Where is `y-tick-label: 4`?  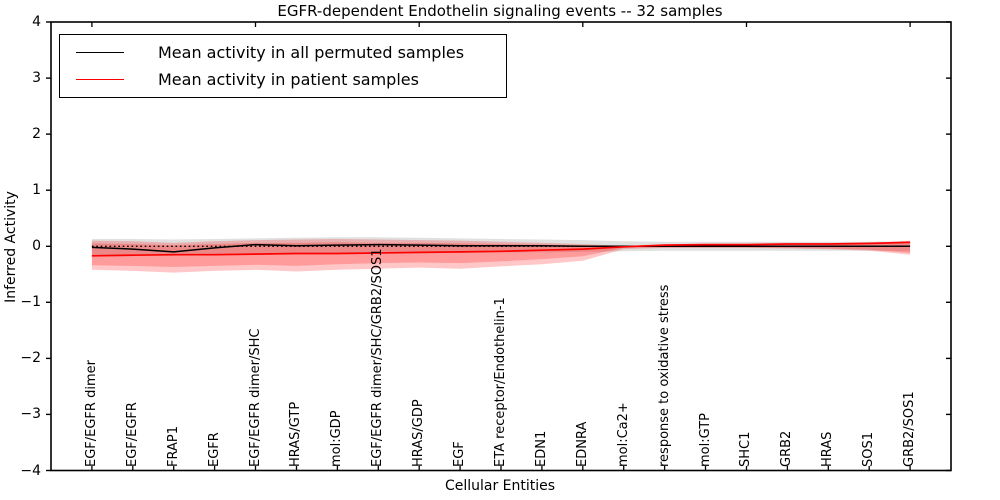
y-tick-label: 4 is located at coordinates (36, 22).